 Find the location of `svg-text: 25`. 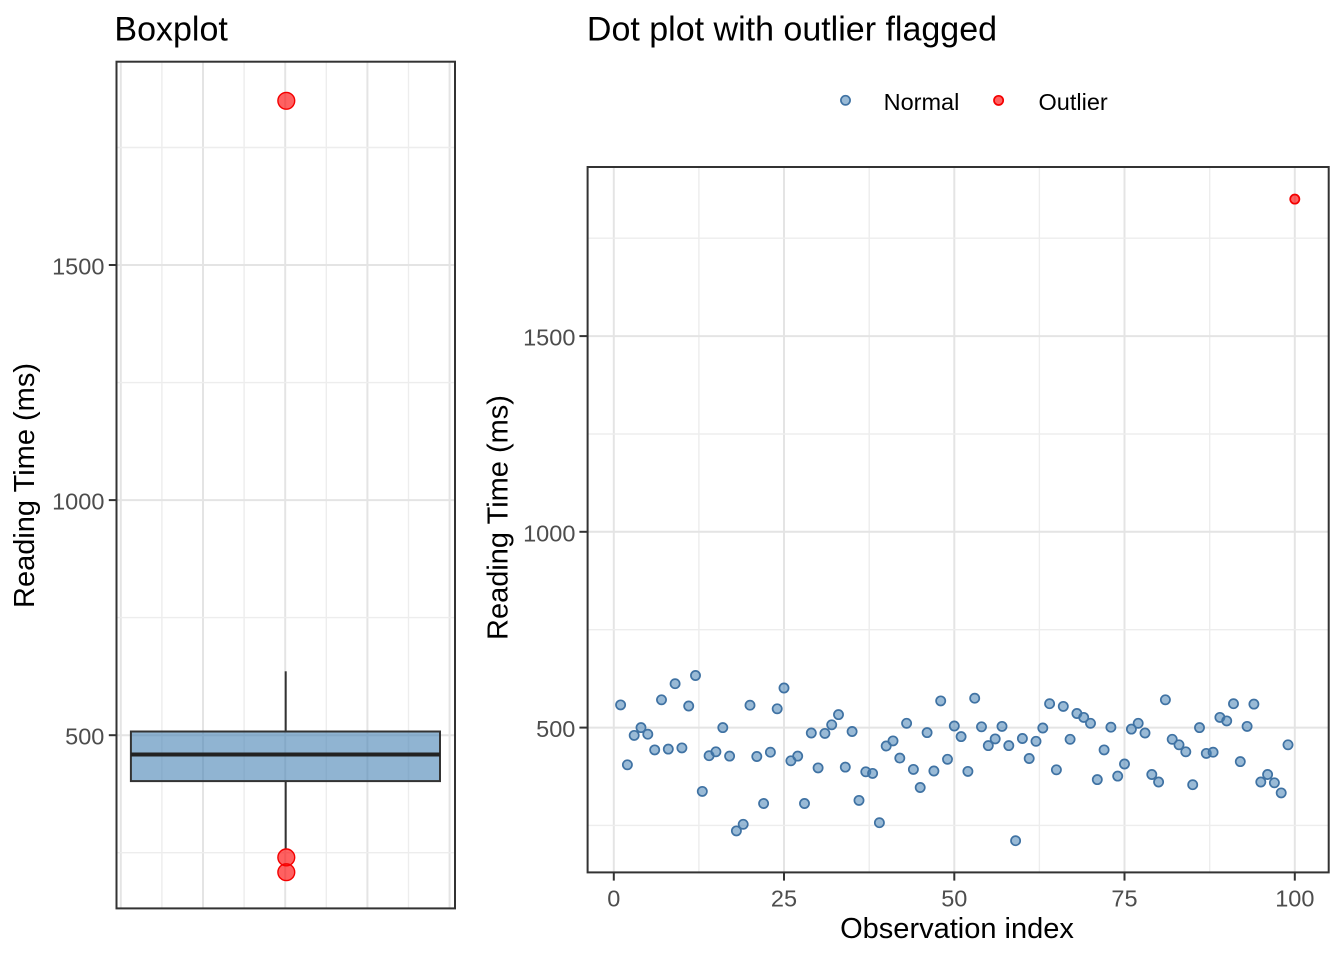

svg-text: 25 is located at coordinates (784, 898).